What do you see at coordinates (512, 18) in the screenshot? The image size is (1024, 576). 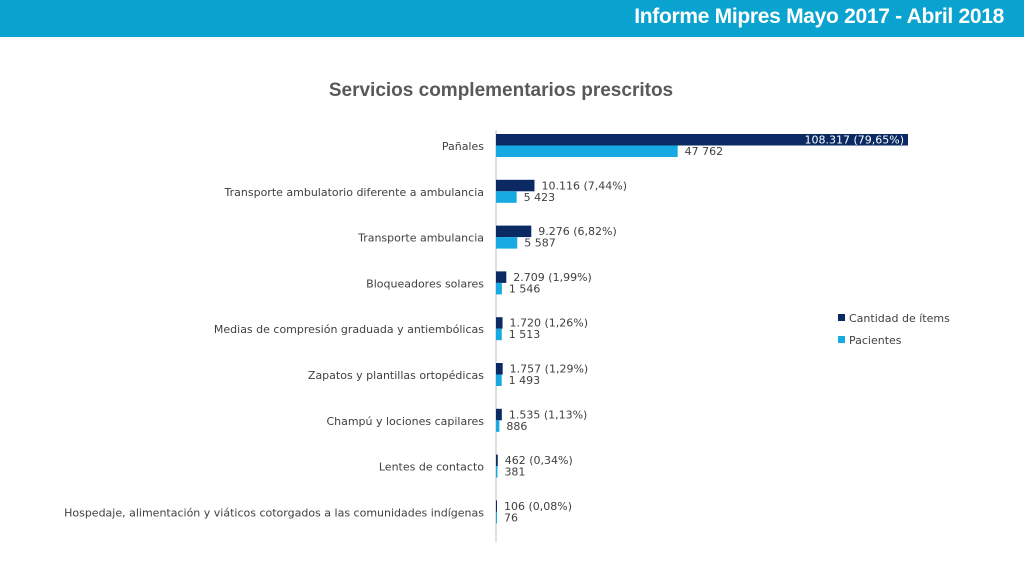 I see `header-bar` at bounding box center [512, 18].